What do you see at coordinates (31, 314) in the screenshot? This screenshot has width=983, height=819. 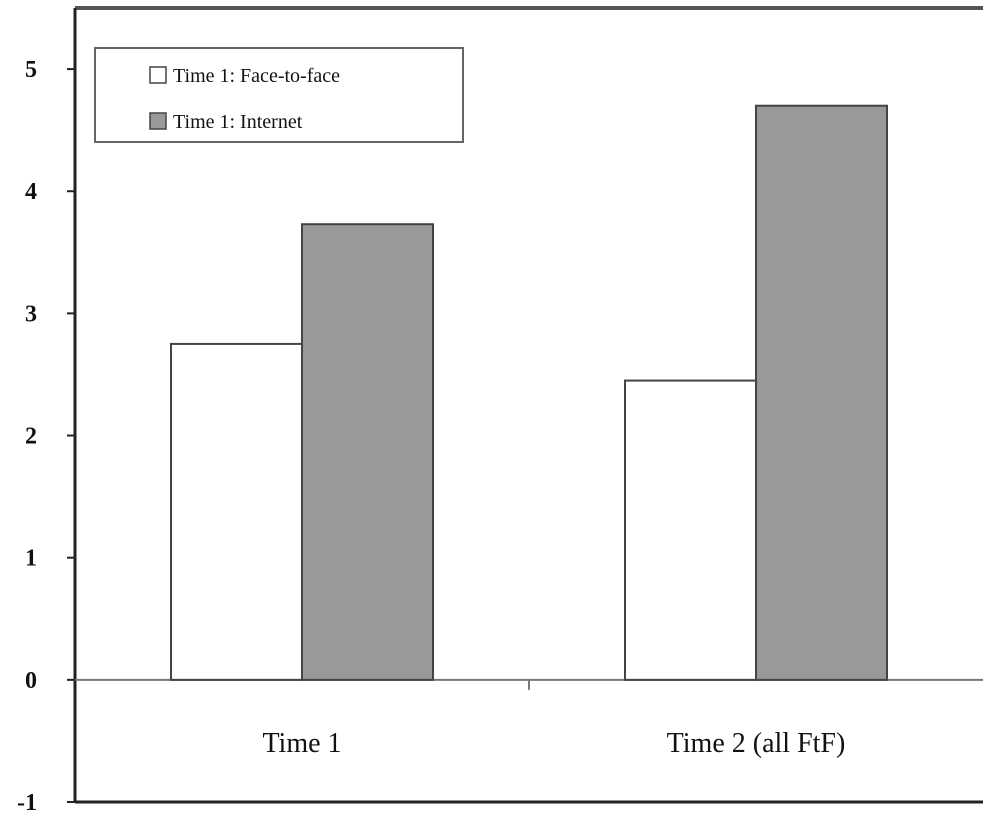 I see `y-tick-label: 3` at bounding box center [31, 314].